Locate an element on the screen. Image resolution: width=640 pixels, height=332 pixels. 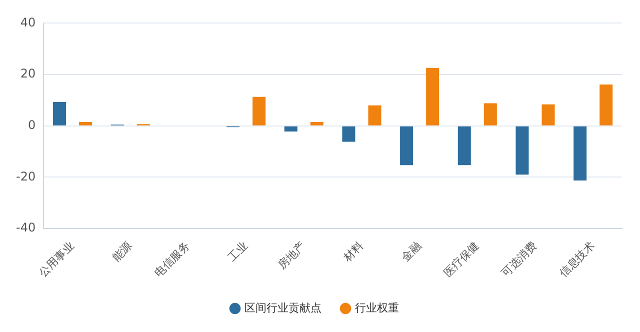
x-tick-label: 金融 is located at coordinates (411, 251).